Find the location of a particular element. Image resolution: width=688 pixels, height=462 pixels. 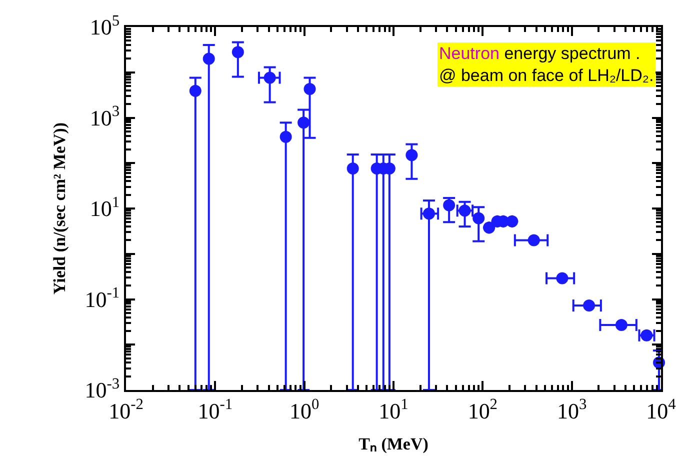

annotation: Neutron energy spectrum . @ beam on face of LH₂/LD₂. is located at coordinates (546, 65).